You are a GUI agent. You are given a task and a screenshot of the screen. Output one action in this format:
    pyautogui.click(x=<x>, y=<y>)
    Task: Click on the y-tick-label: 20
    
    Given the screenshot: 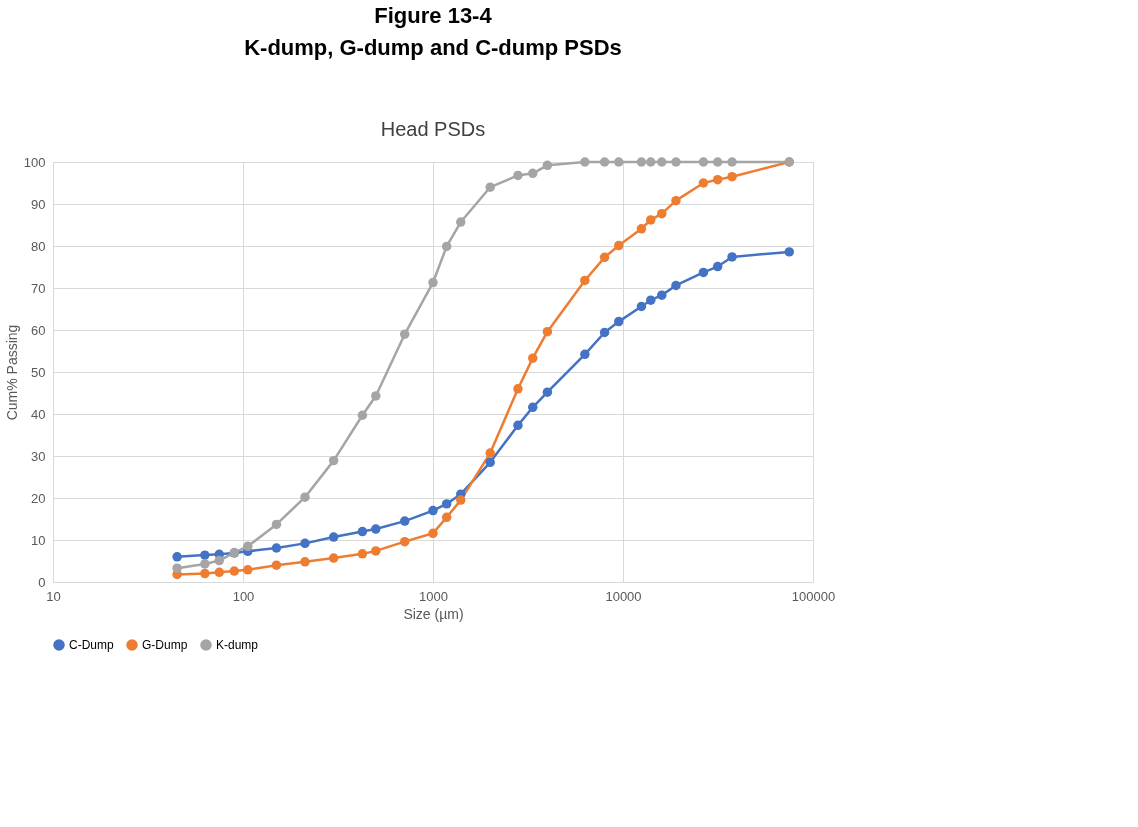 What is the action you would take?
    pyautogui.click(x=38, y=498)
    